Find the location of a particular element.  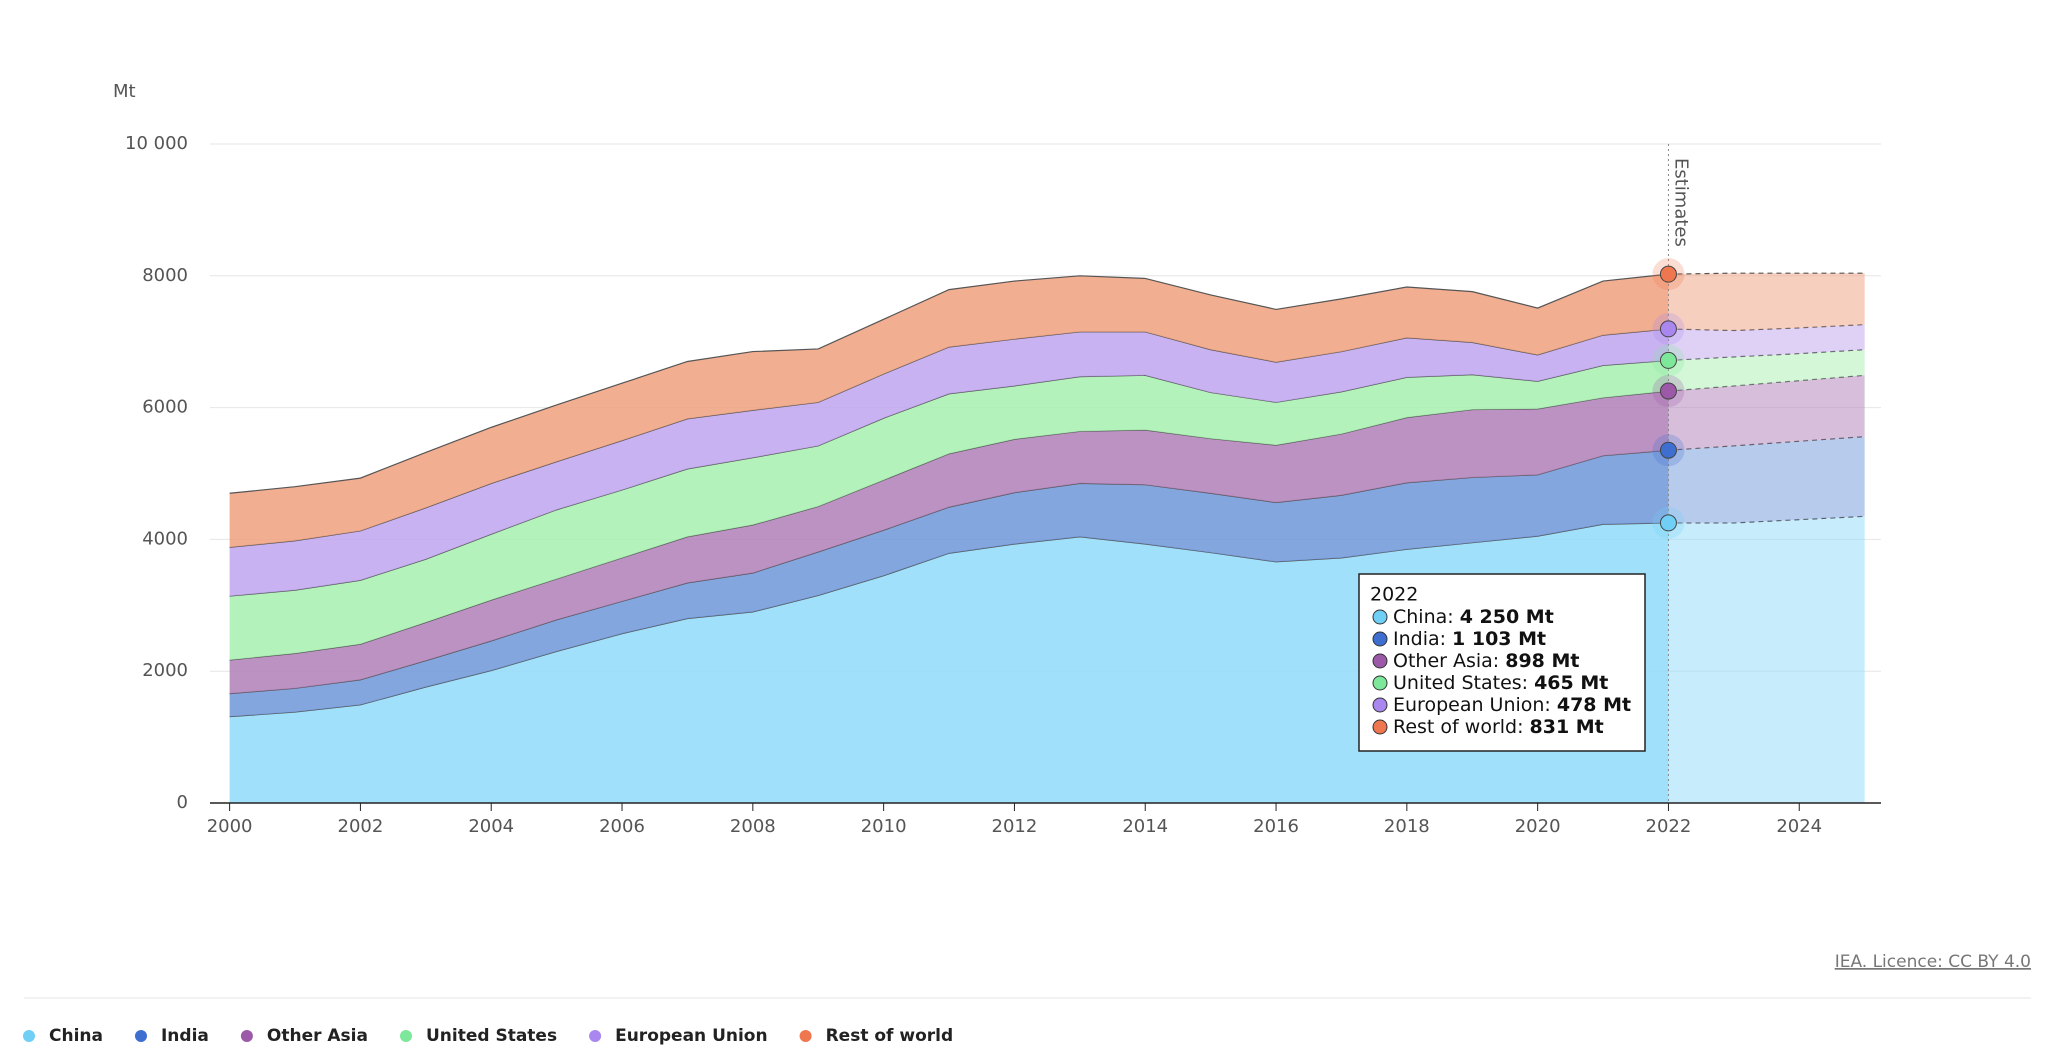

tooltip-box is located at coordinates (1502, 662).